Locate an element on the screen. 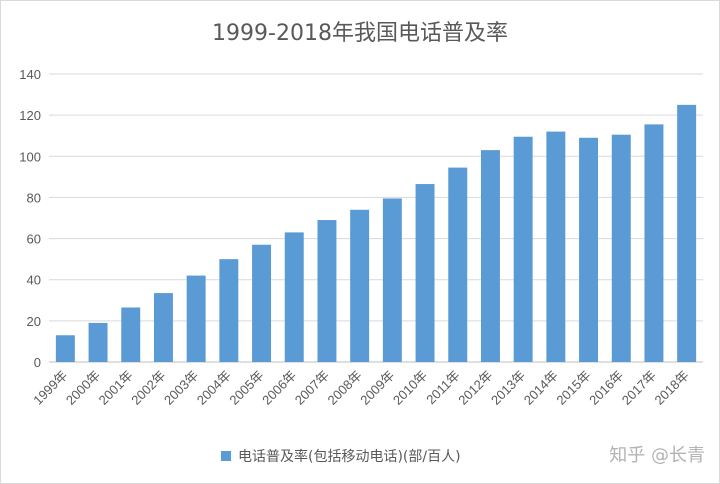 The width and height of the screenshot is (720, 484). y-tick-label: 100 is located at coordinates (30, 156).